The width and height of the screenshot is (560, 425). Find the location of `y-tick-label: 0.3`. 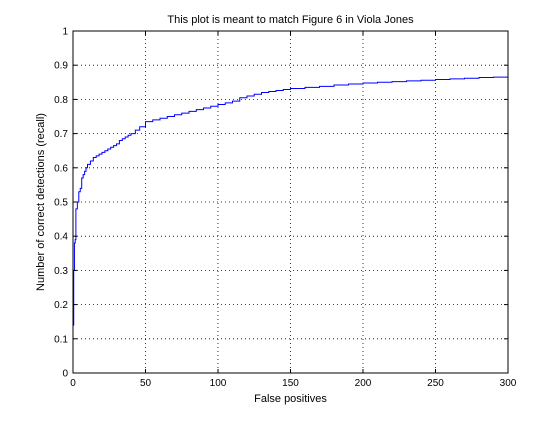

y-tick-label: 0.3 is located at coordinates (61, 271).